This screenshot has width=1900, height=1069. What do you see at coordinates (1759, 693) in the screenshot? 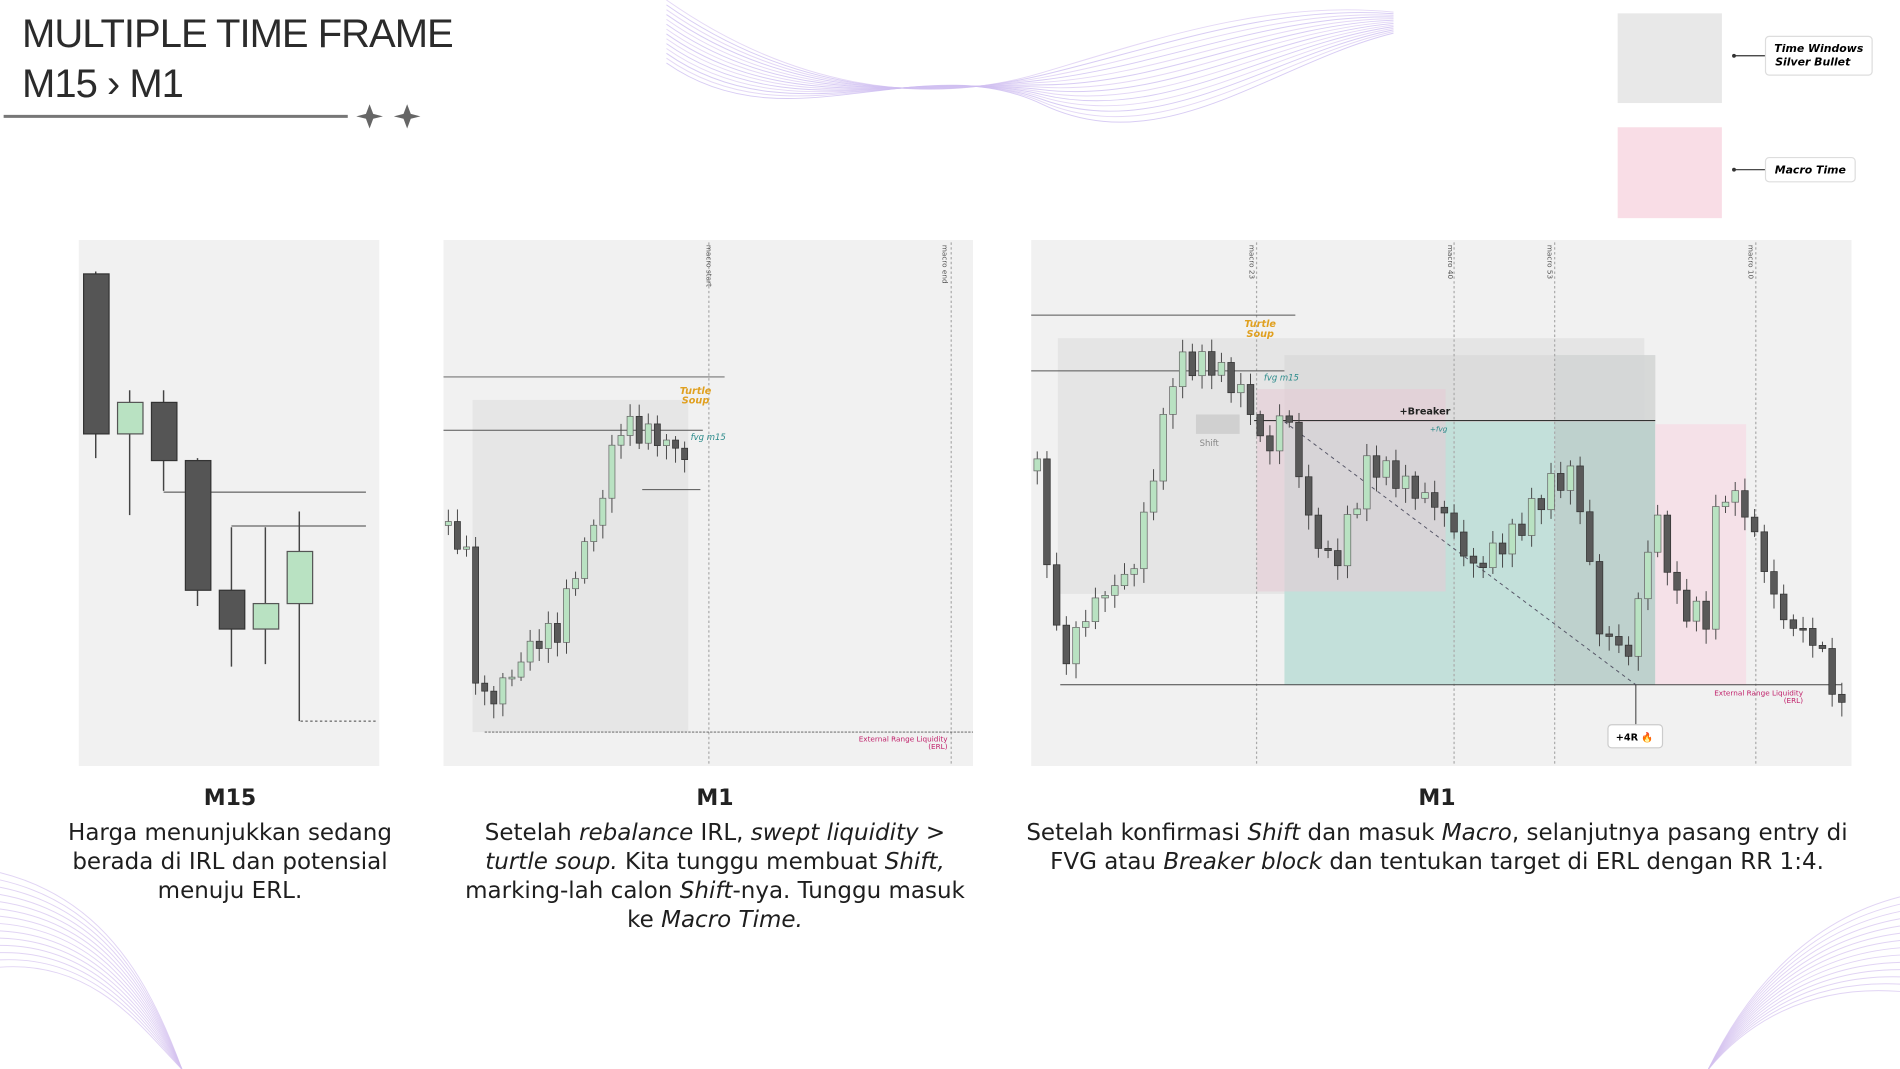
I see `annotation: External Range Liquidity` at bounding box center [1759, 693].